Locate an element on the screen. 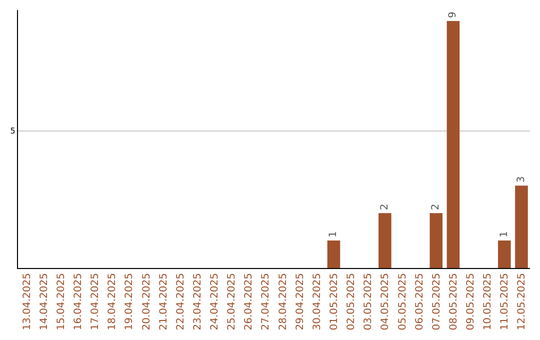 This screenshot has width=540, height=340. x-tick-label: 12.05.2025 is located at coordinates (522, 301).